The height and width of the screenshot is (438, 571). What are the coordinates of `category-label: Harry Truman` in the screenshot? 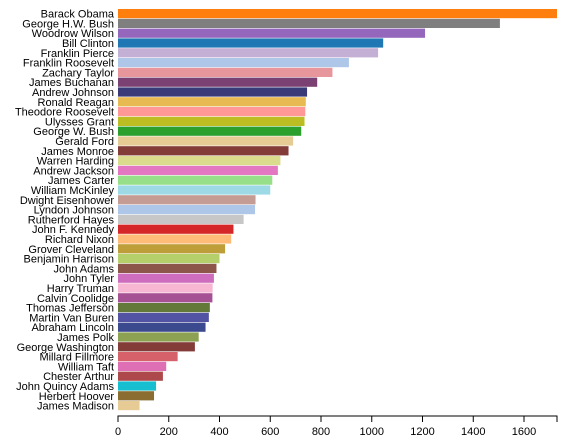 It's located at (80, 289).